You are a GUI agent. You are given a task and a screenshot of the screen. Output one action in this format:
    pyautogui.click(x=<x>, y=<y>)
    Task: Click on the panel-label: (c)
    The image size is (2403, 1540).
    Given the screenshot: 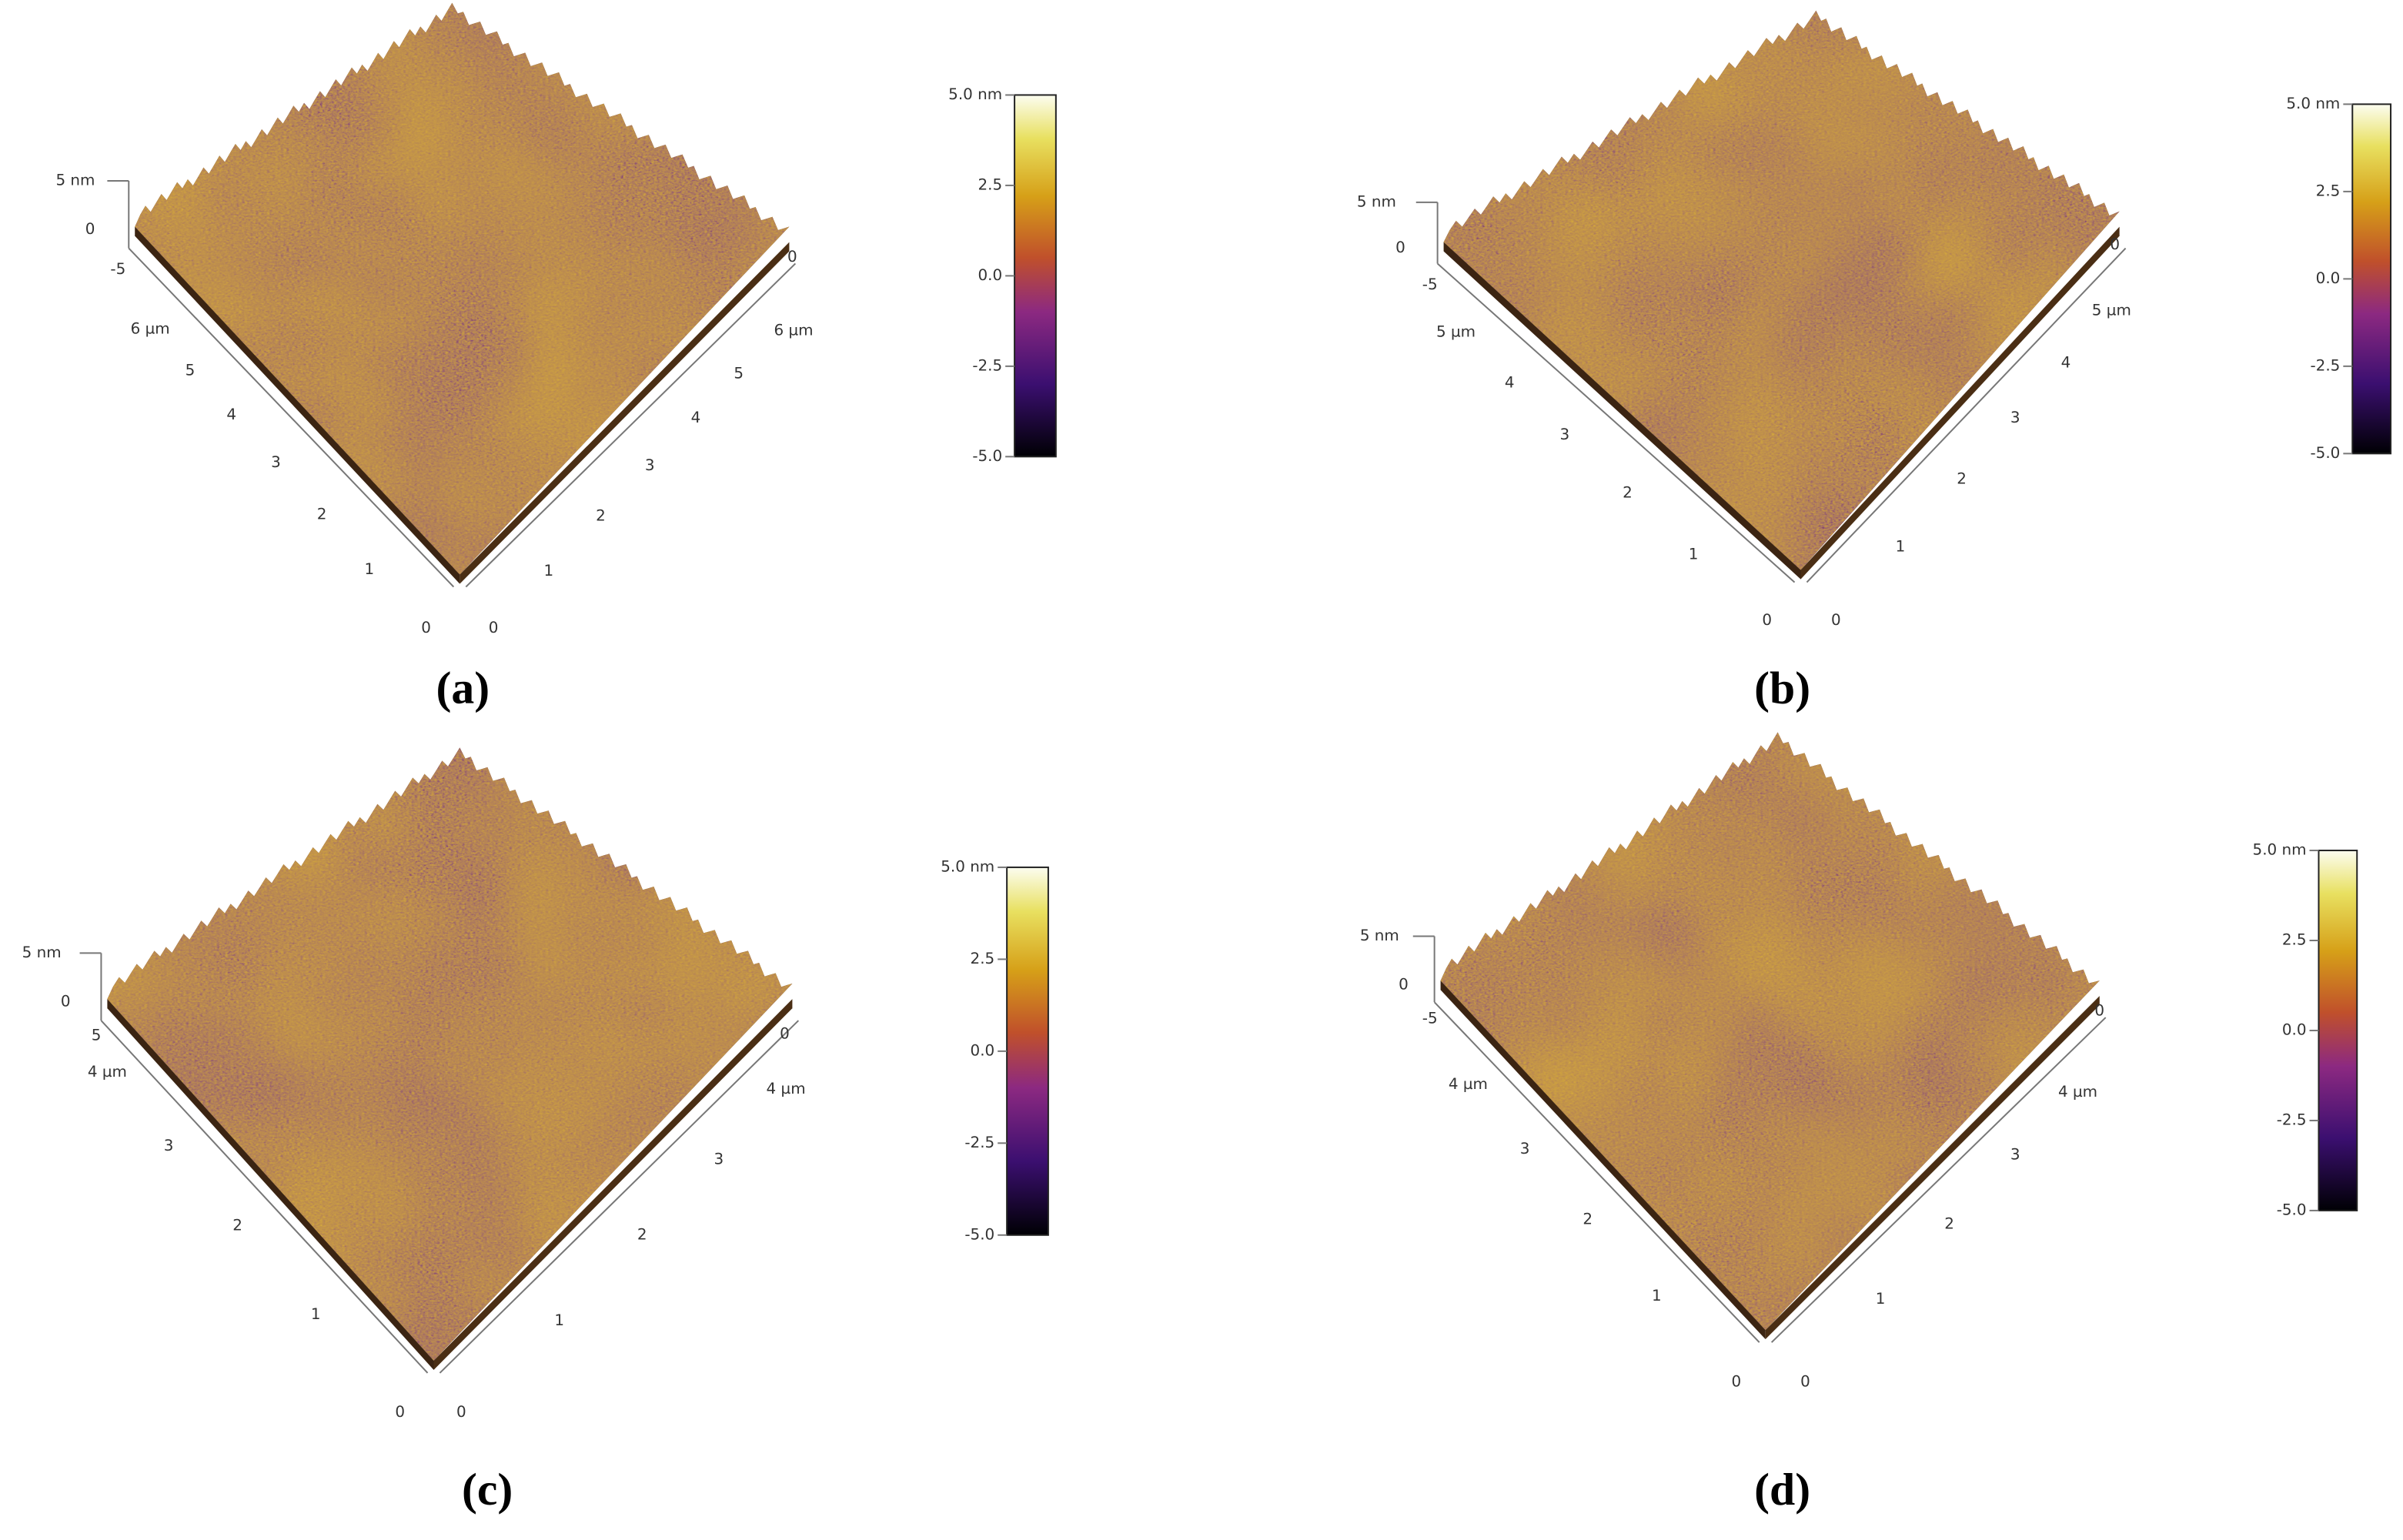 What is the action you would take?
    pyautogui.click(x=487, y=1489)
    